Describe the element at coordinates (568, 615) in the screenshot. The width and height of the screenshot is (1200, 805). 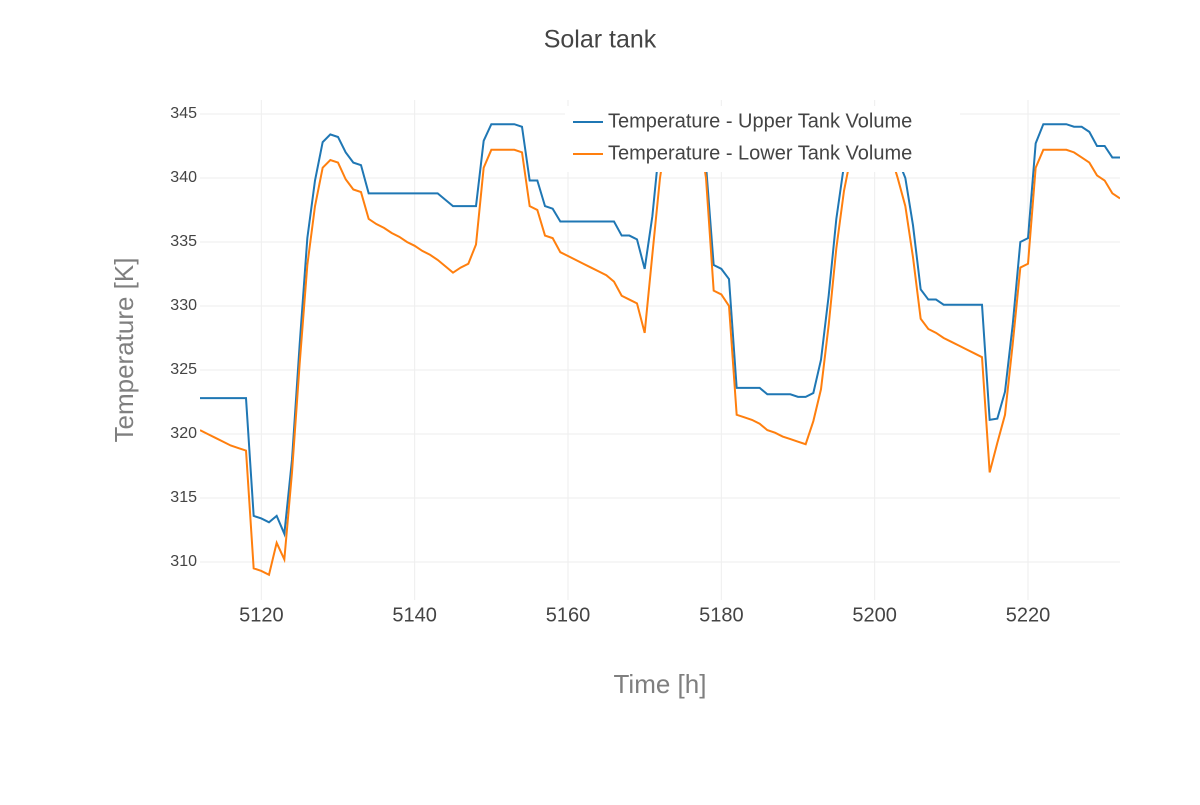
I see `x-tick-label: 5160` at that location.